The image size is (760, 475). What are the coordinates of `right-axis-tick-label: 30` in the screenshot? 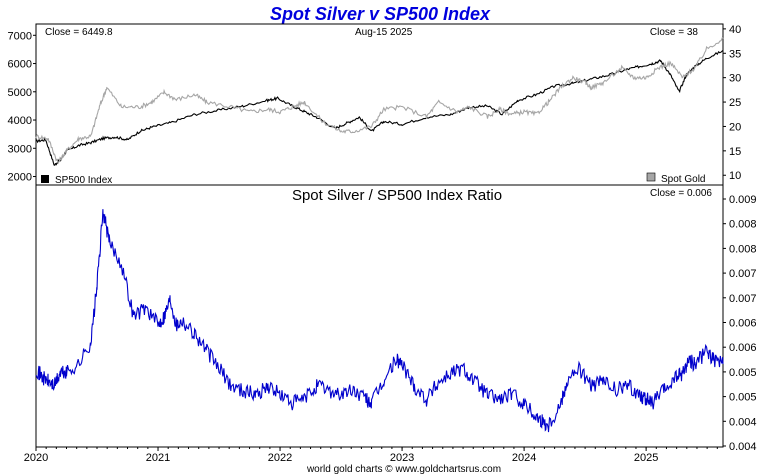 It's located at (735, 79).